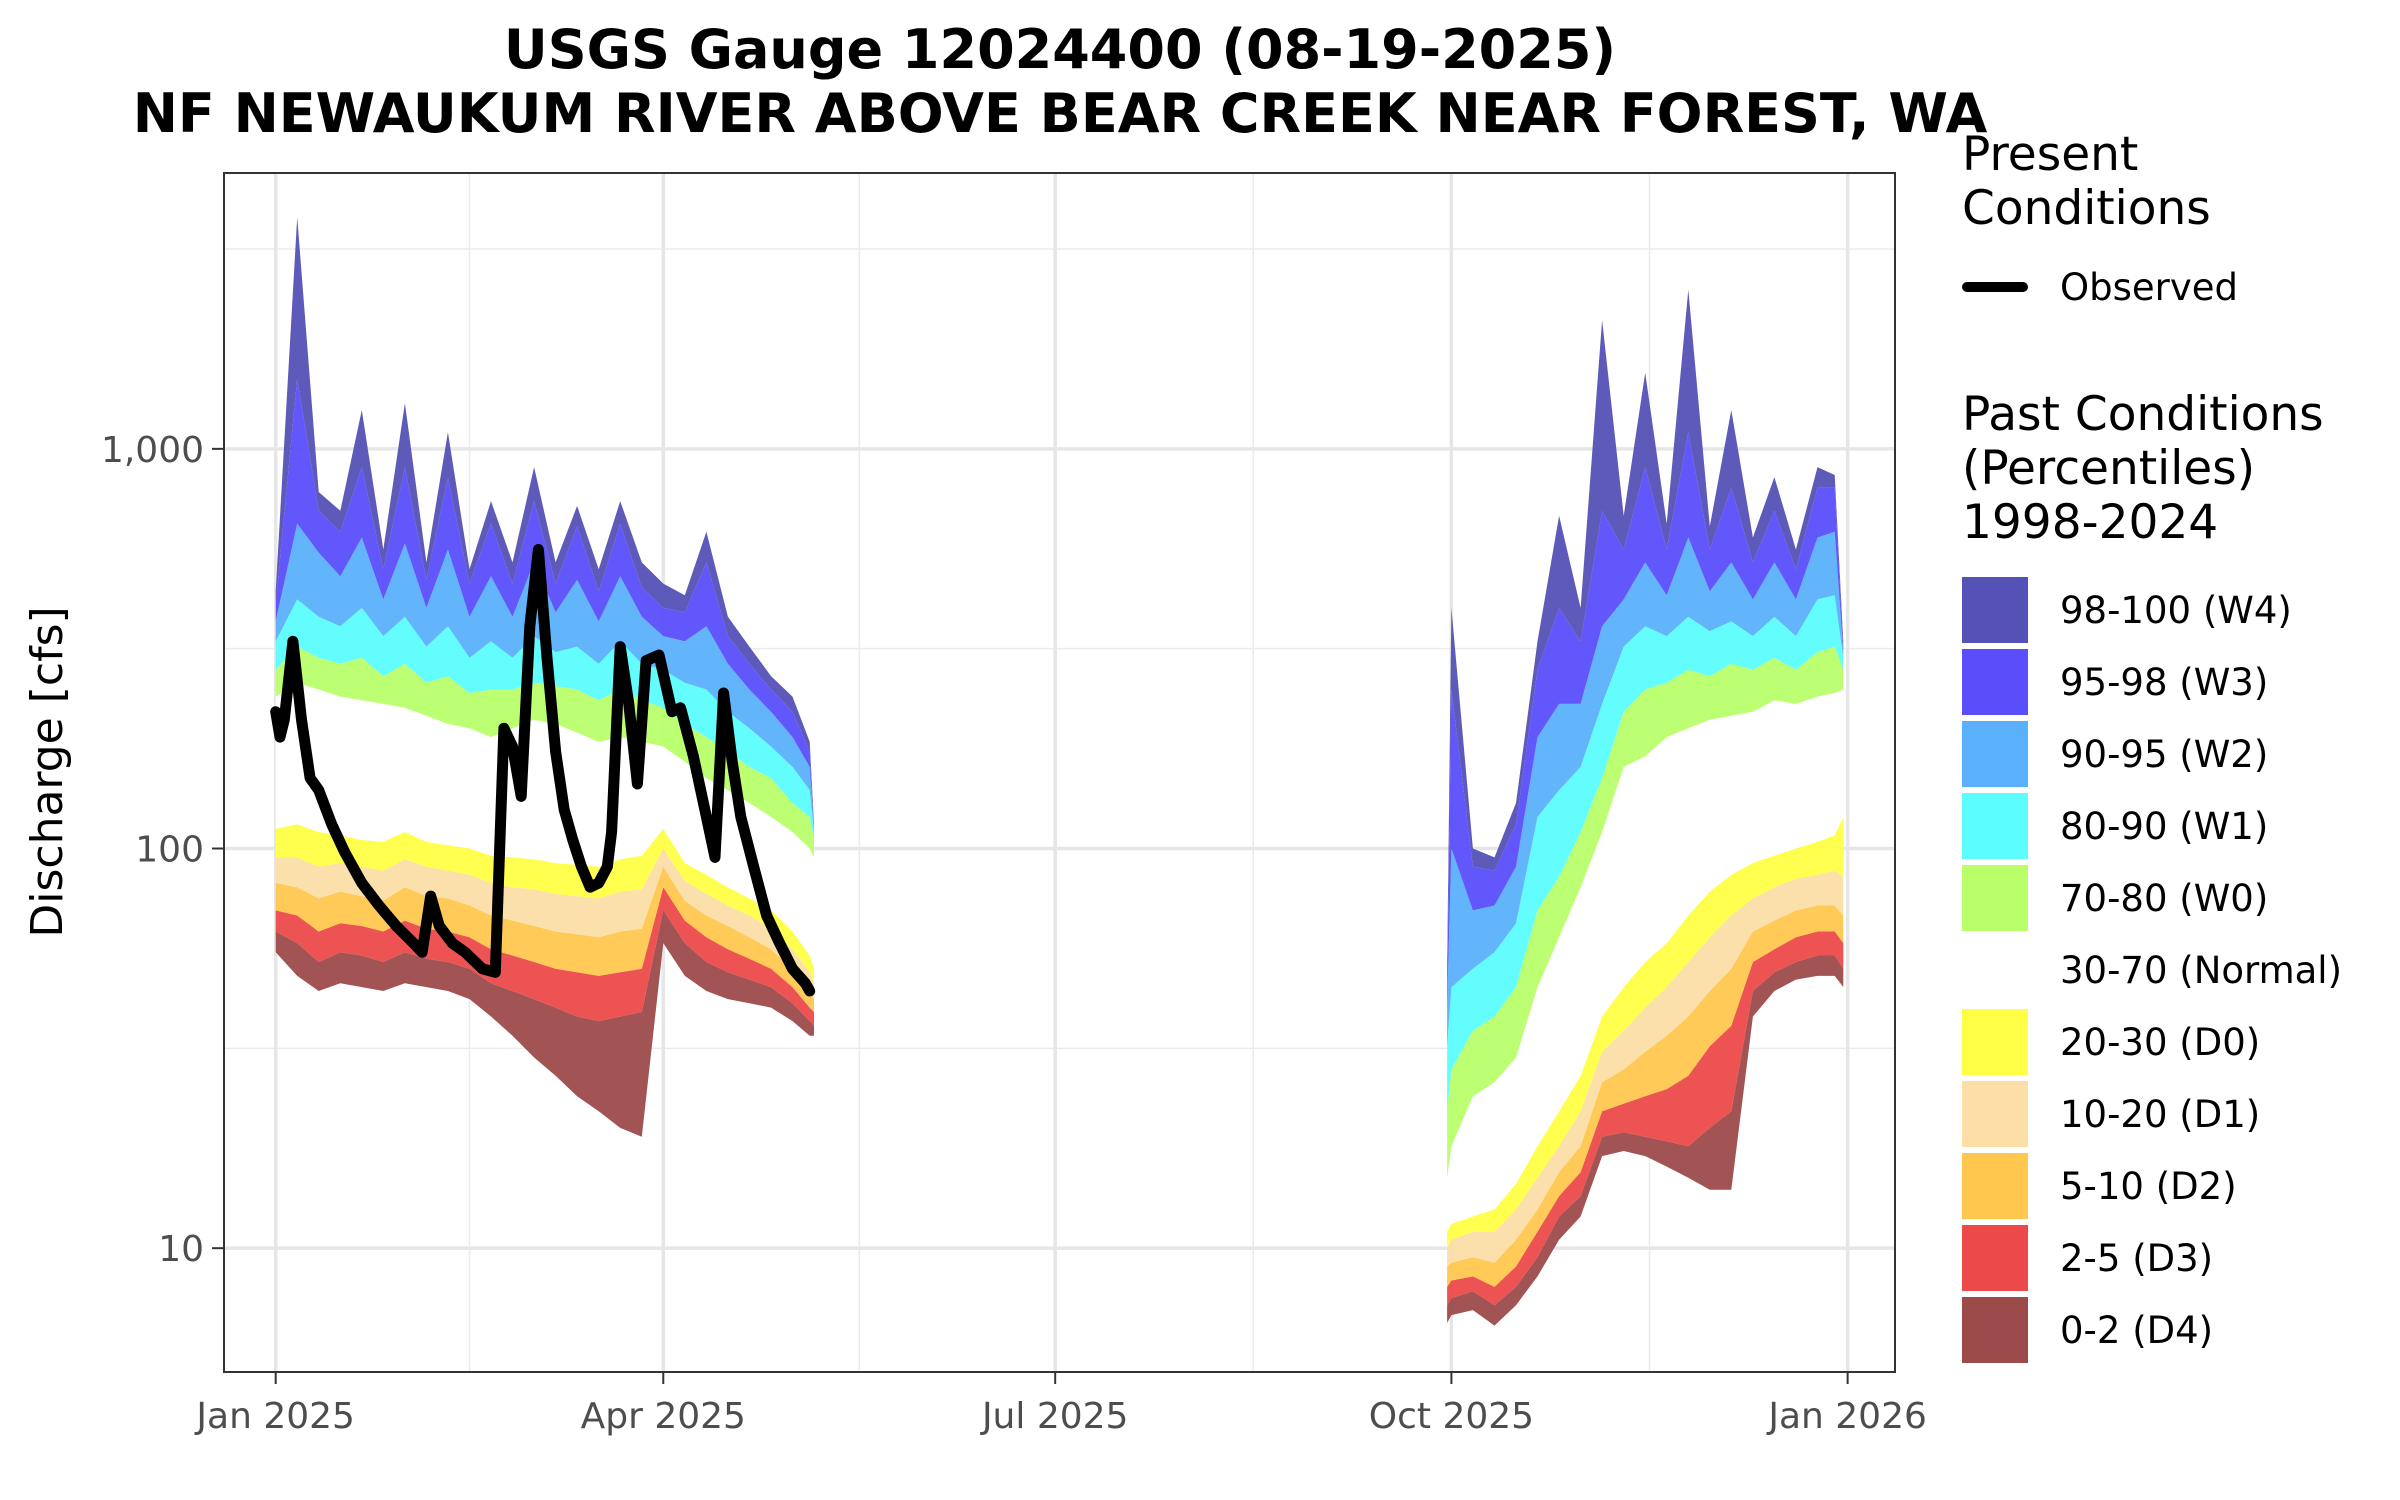 The image size is (2400, 1500). Describe the element at coordinates (2090, 522) in the screenshot. I see `past-conditions-title-3: 1998-2024` at that location.